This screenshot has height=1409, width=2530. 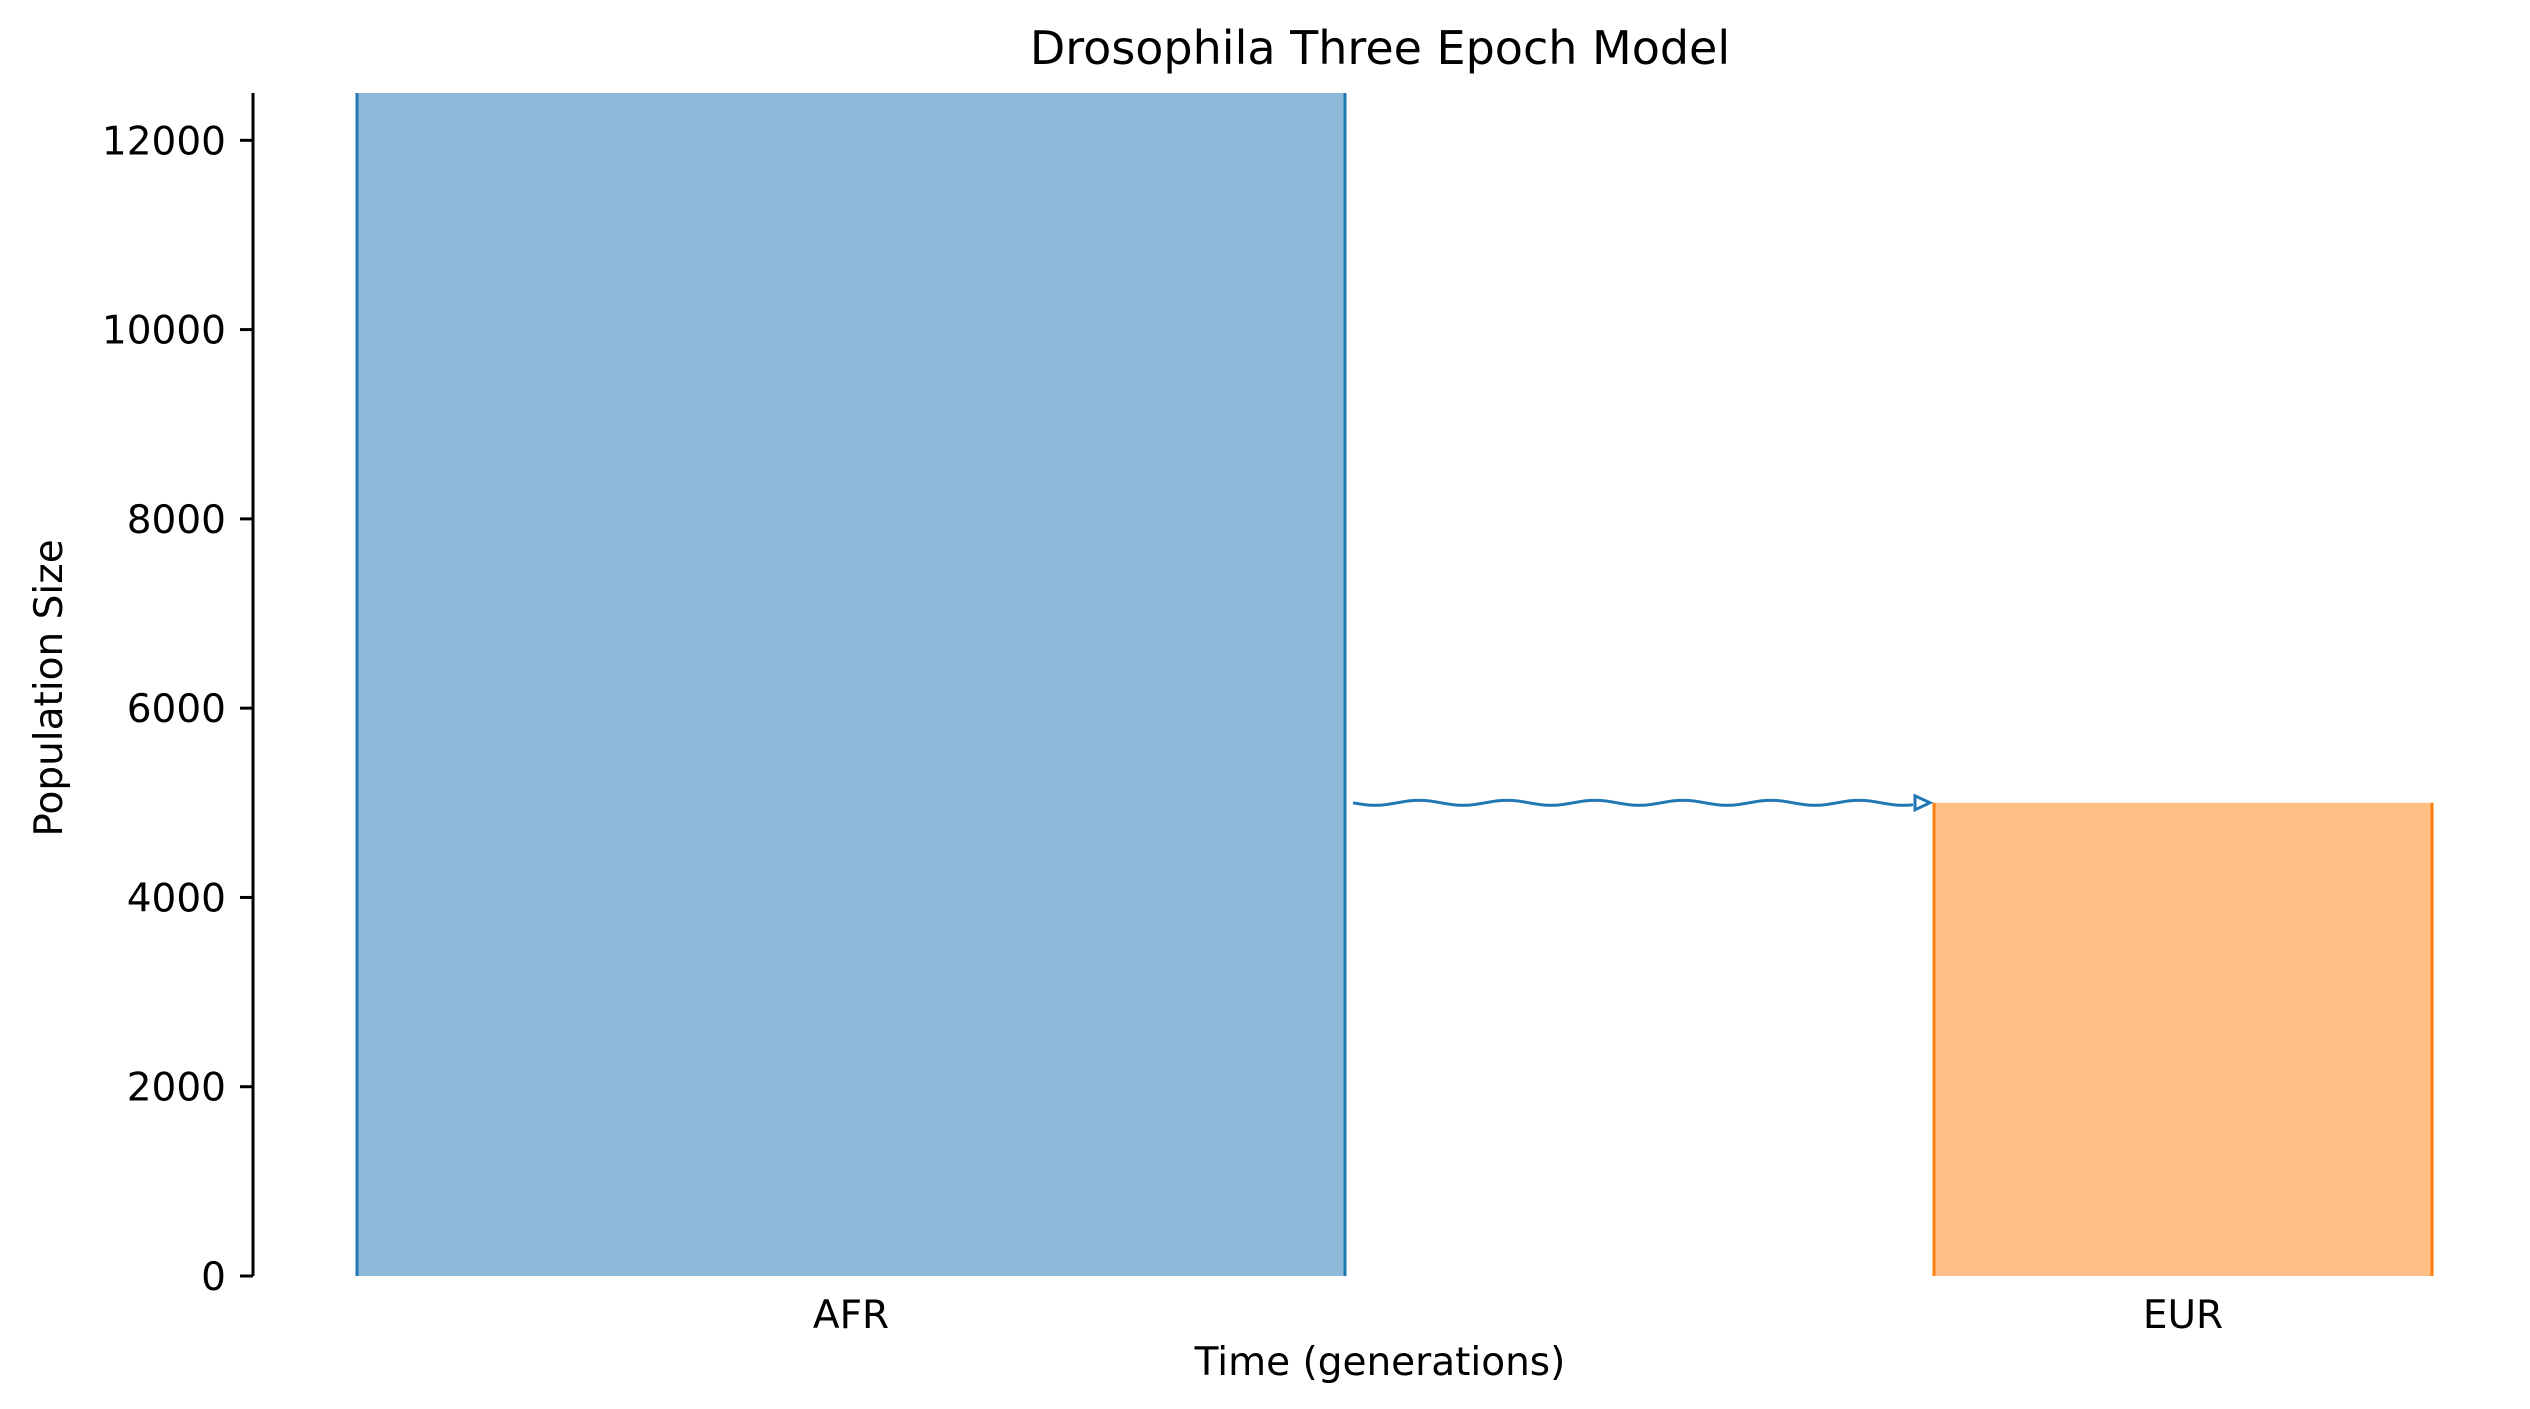 I want to click on y-tick-label: 0, so click(x=213, y=1277).